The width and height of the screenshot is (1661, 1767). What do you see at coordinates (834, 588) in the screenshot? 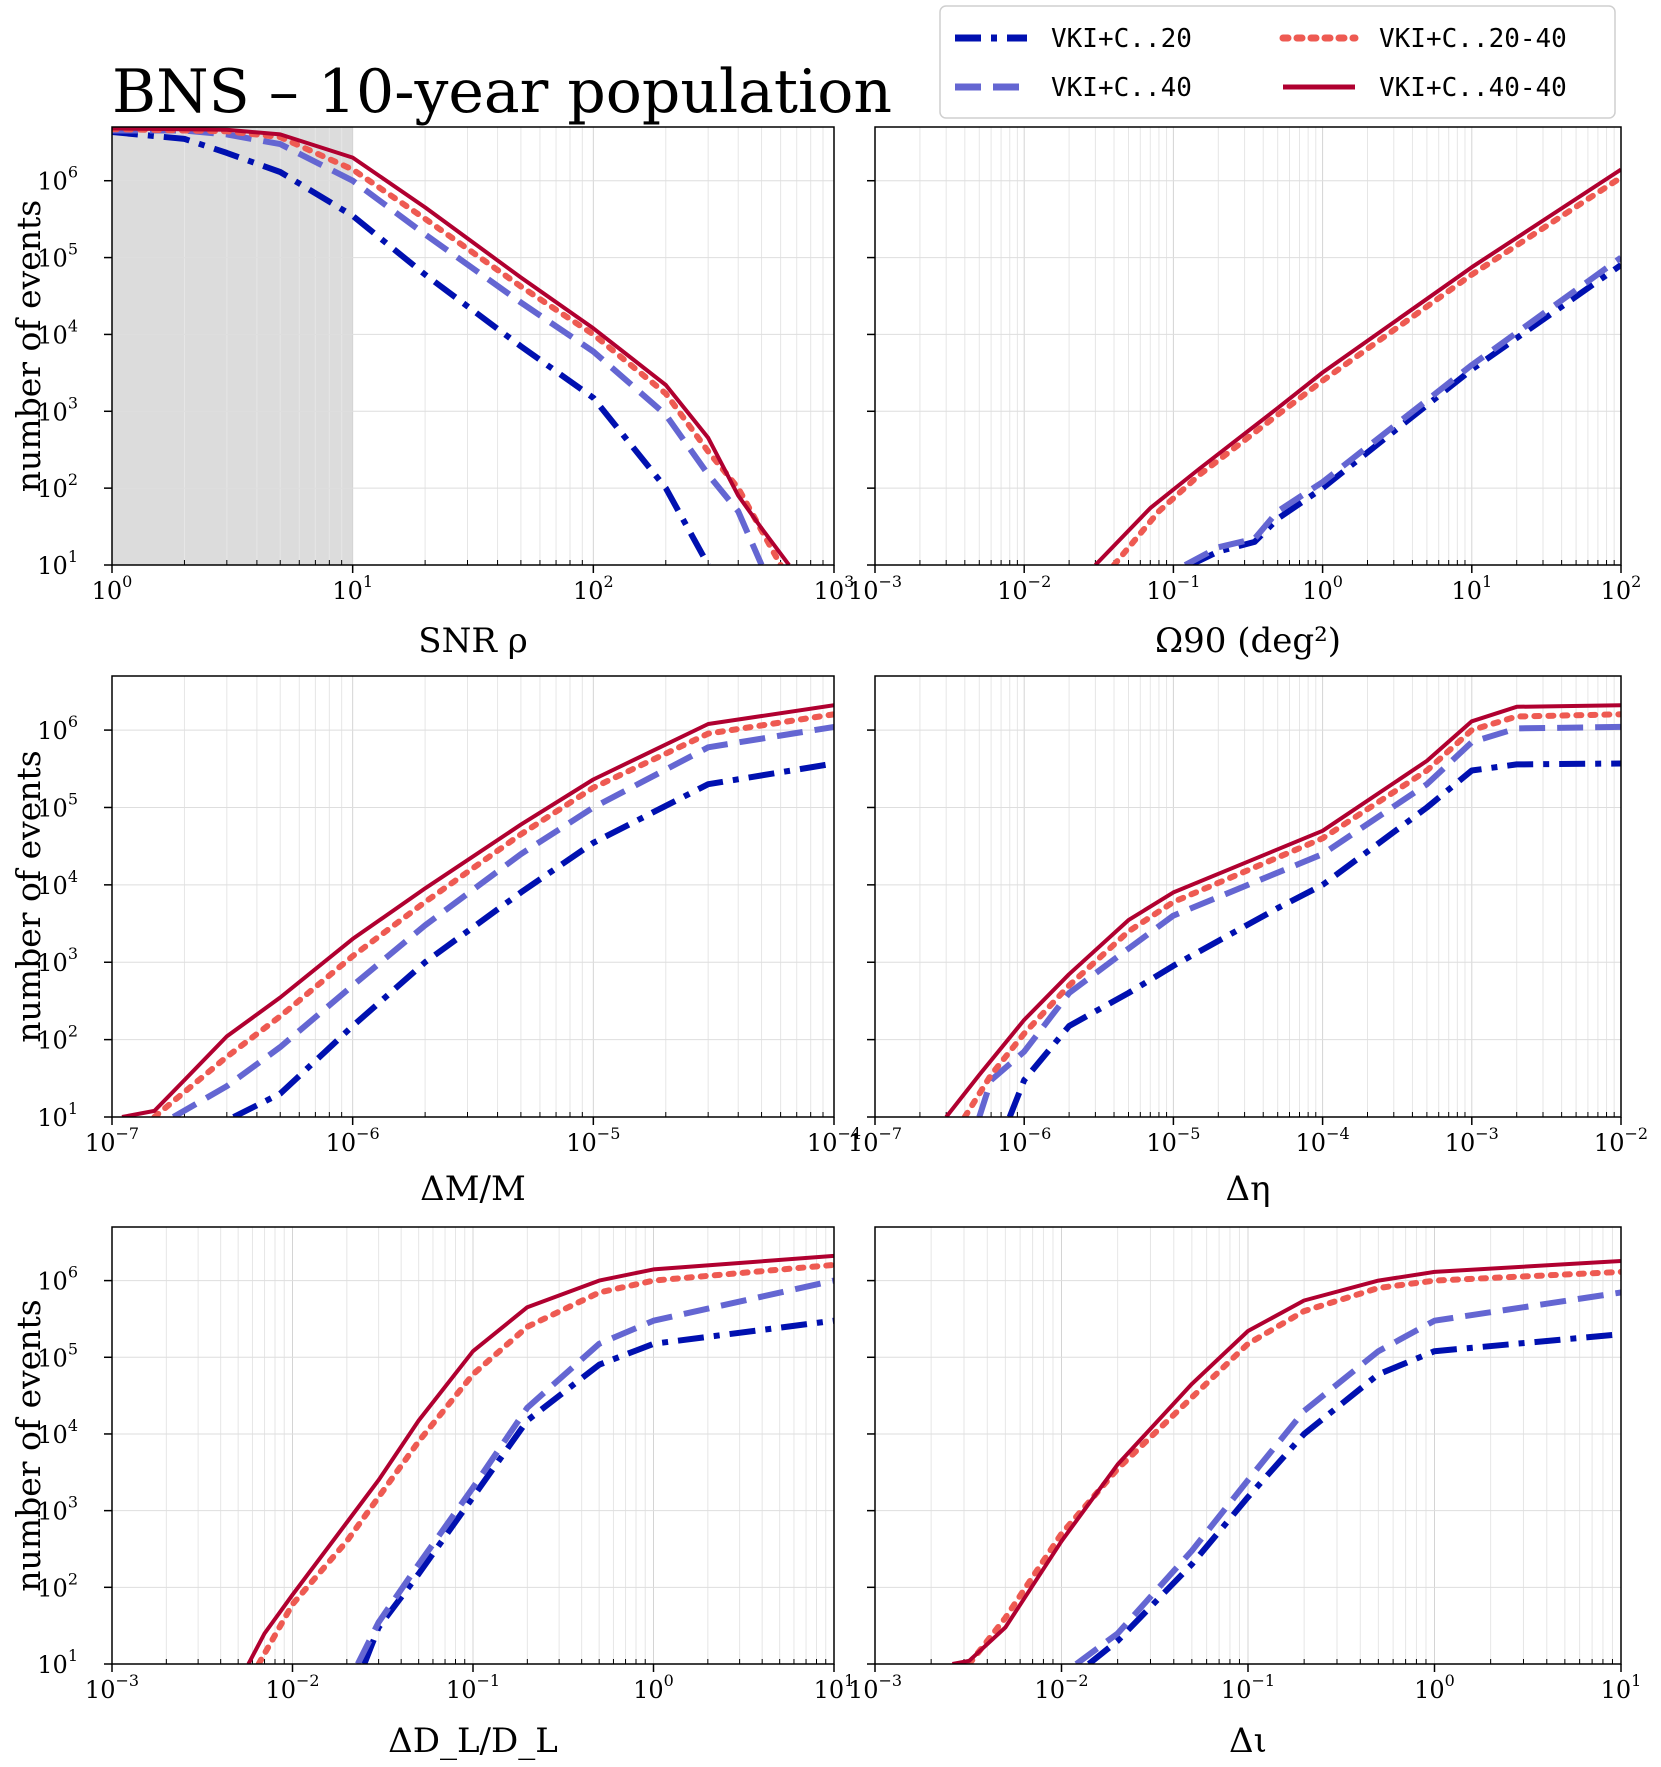
I see `x-tick-label: 10³` at bounding box center [834, 588].